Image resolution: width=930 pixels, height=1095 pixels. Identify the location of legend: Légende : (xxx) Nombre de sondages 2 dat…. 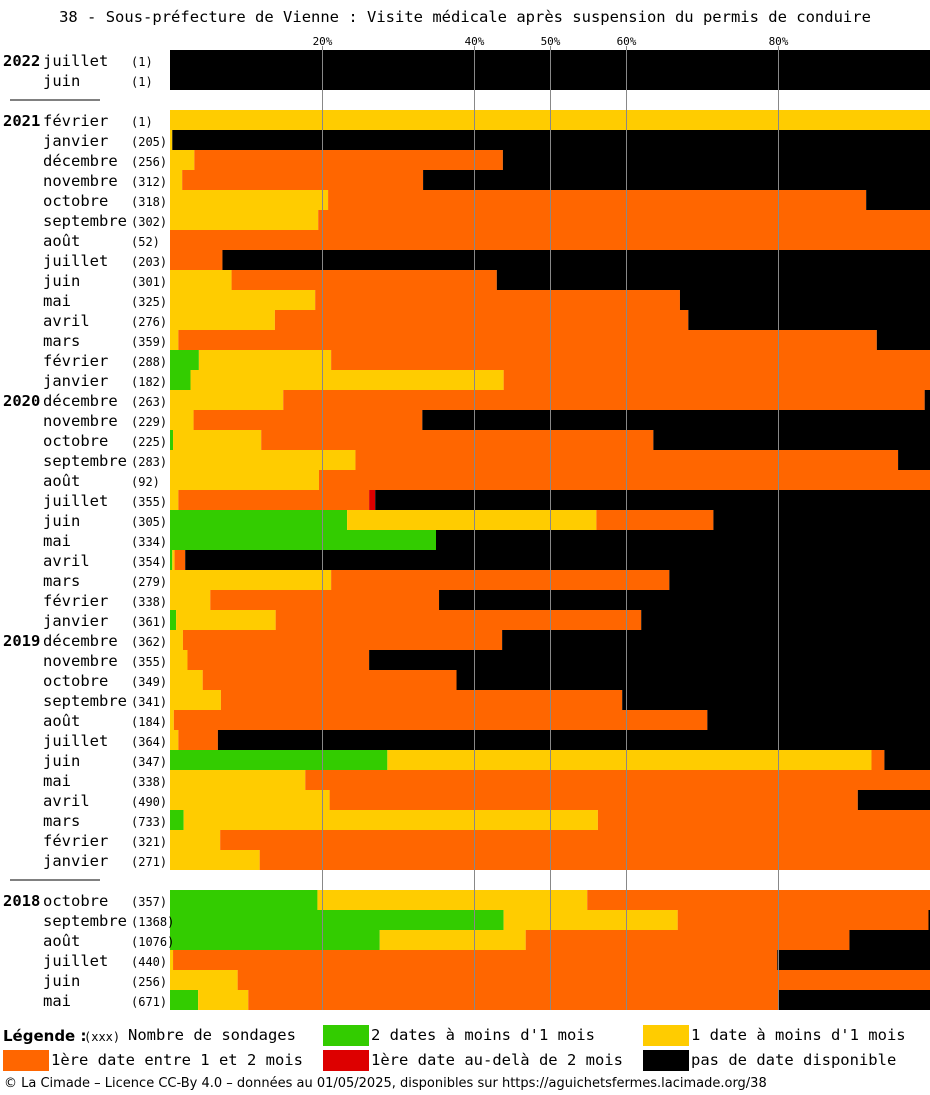
(465, 1049).